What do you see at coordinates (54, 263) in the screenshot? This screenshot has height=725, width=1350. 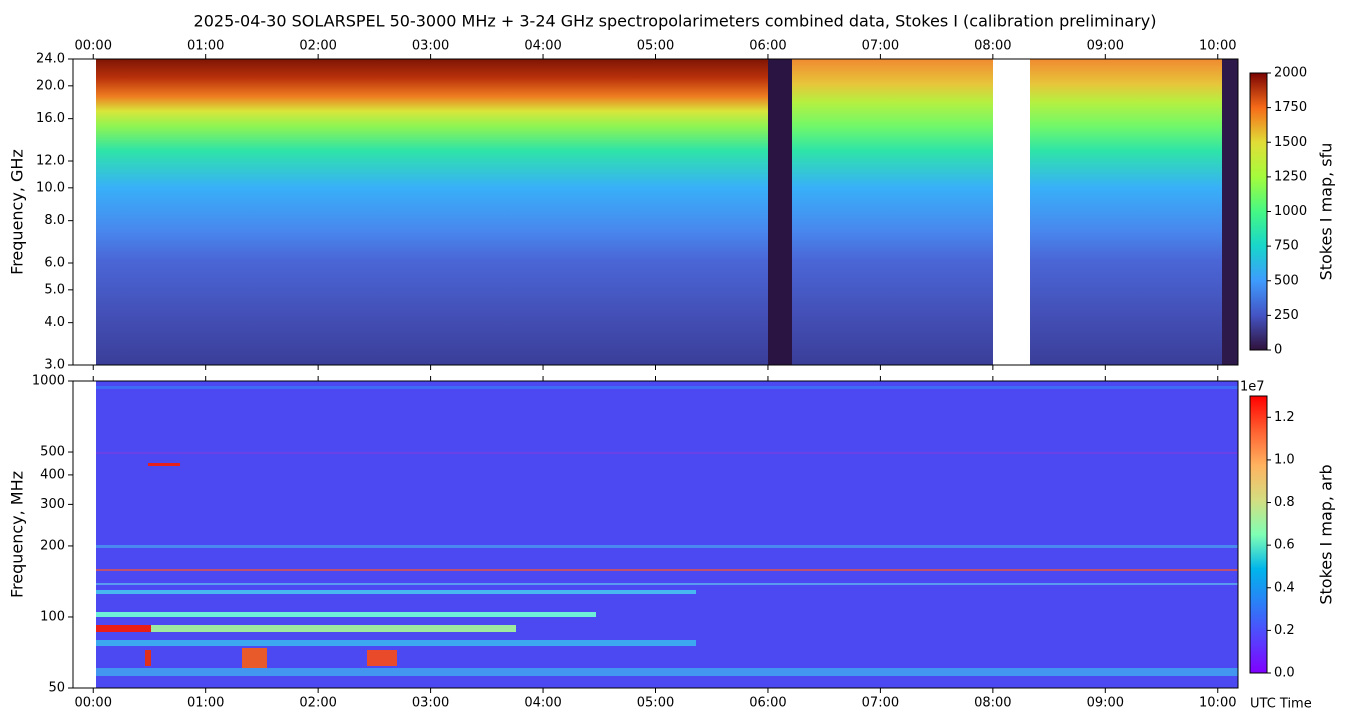 I see `y-tick-label: 6.0` at bounding box center [54, 263].